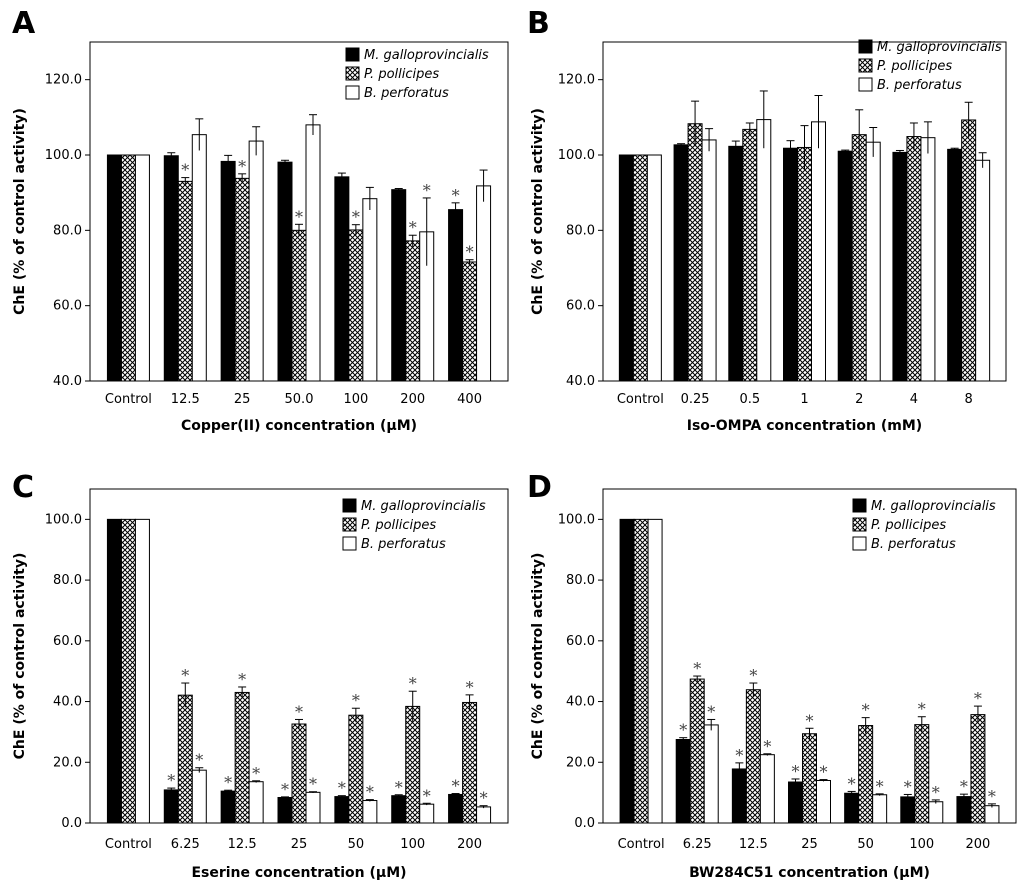 Image resolution: width=1024 pixels, height=883 pixels. What do you see at coordinates (695, 399) in the screenshot?
I see `x-tick-label: 0.25` at bounding box center [695, 399].